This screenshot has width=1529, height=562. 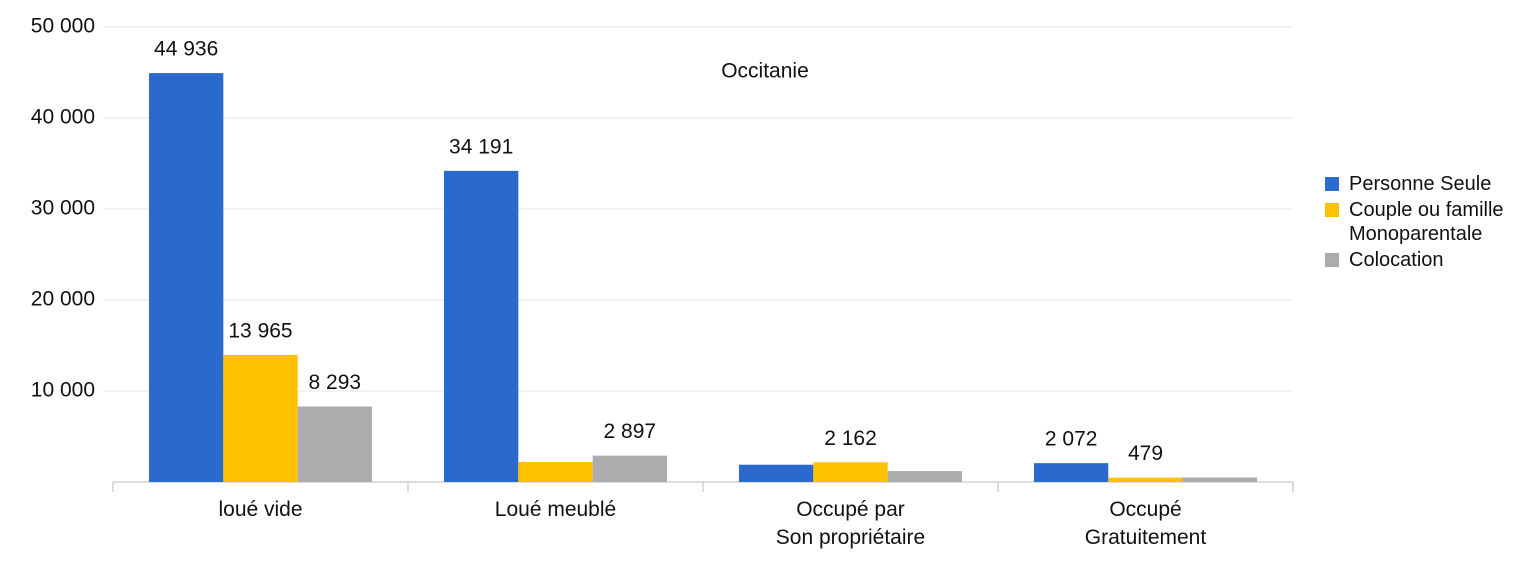 What do you see at coordinates (63, 117) in the screenshot?
I see `y-tick-label: 40 000` at bounding box center [63, 117].